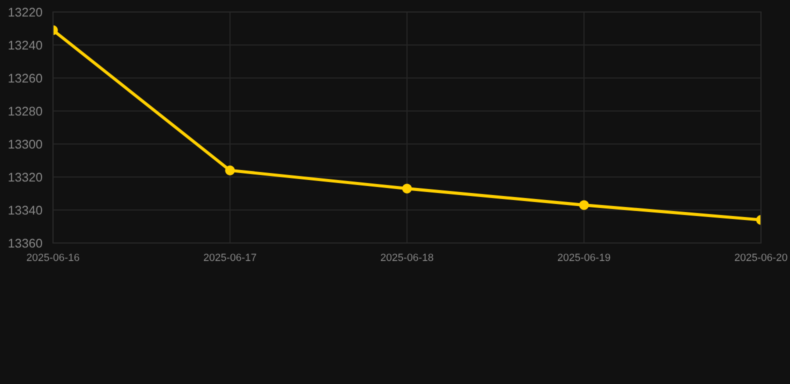 The image size is (790, 384). Describe the element at coordinates (53, 258) in the screenshot. I see `x-tick-label: 2025-06-16` at that location.